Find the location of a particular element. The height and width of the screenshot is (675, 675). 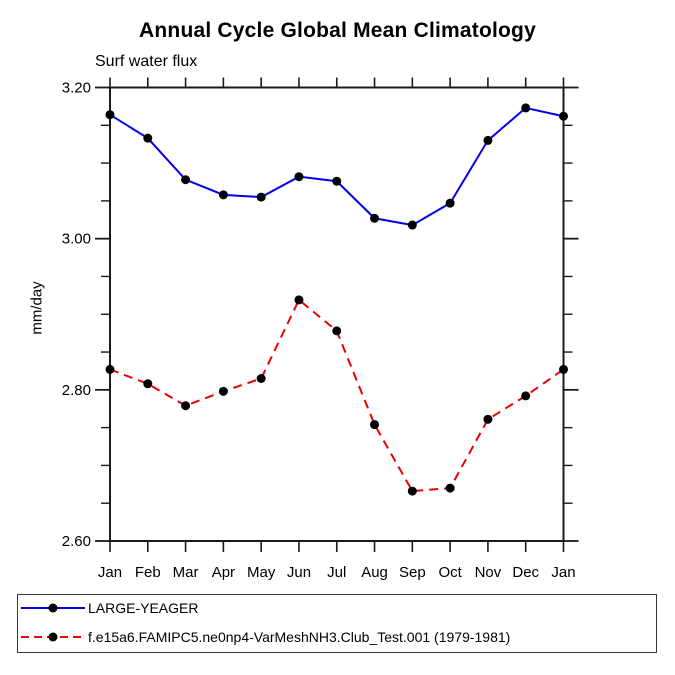

month-tick-label: Jul is located at coordinates (336, 572).